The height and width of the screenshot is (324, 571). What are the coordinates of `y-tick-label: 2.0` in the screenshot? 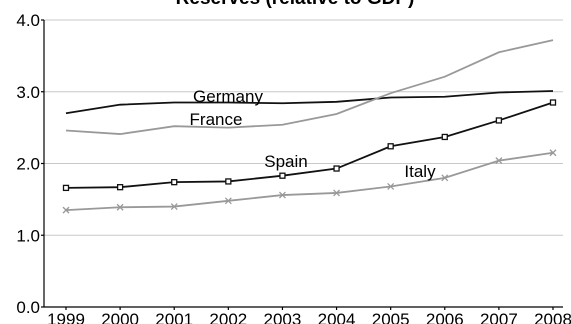 It's located at (28, 164).